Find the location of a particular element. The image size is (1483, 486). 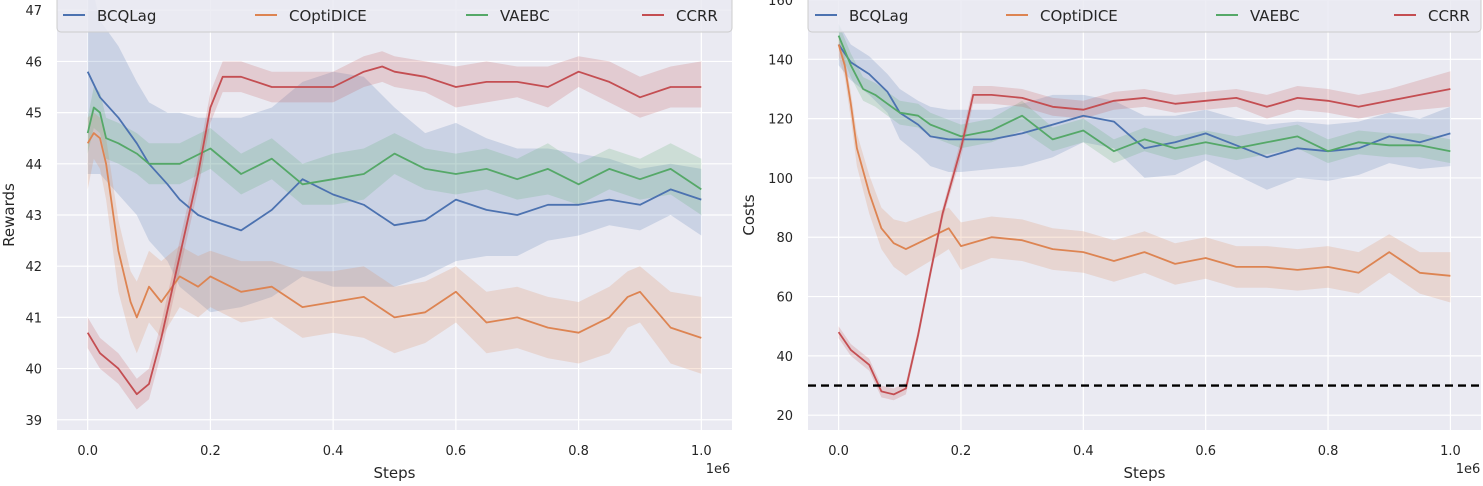

y-tick-label: 140 is located at coordinates (780, 60).